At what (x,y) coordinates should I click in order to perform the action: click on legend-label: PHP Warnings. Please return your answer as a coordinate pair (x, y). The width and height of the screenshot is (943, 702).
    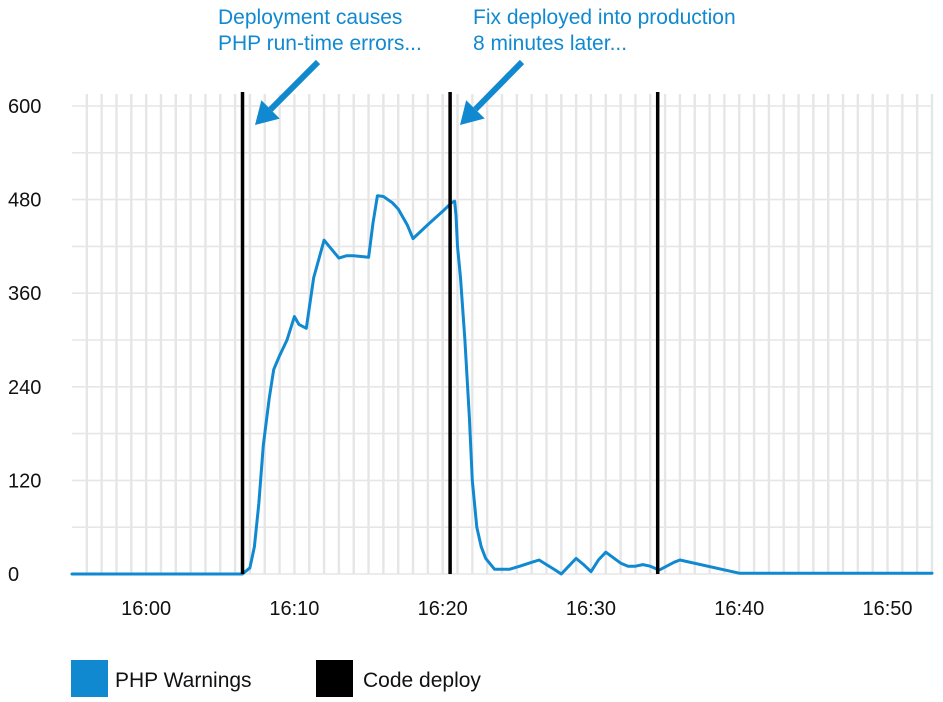
    Looking at the image, I should click on (183, 680).